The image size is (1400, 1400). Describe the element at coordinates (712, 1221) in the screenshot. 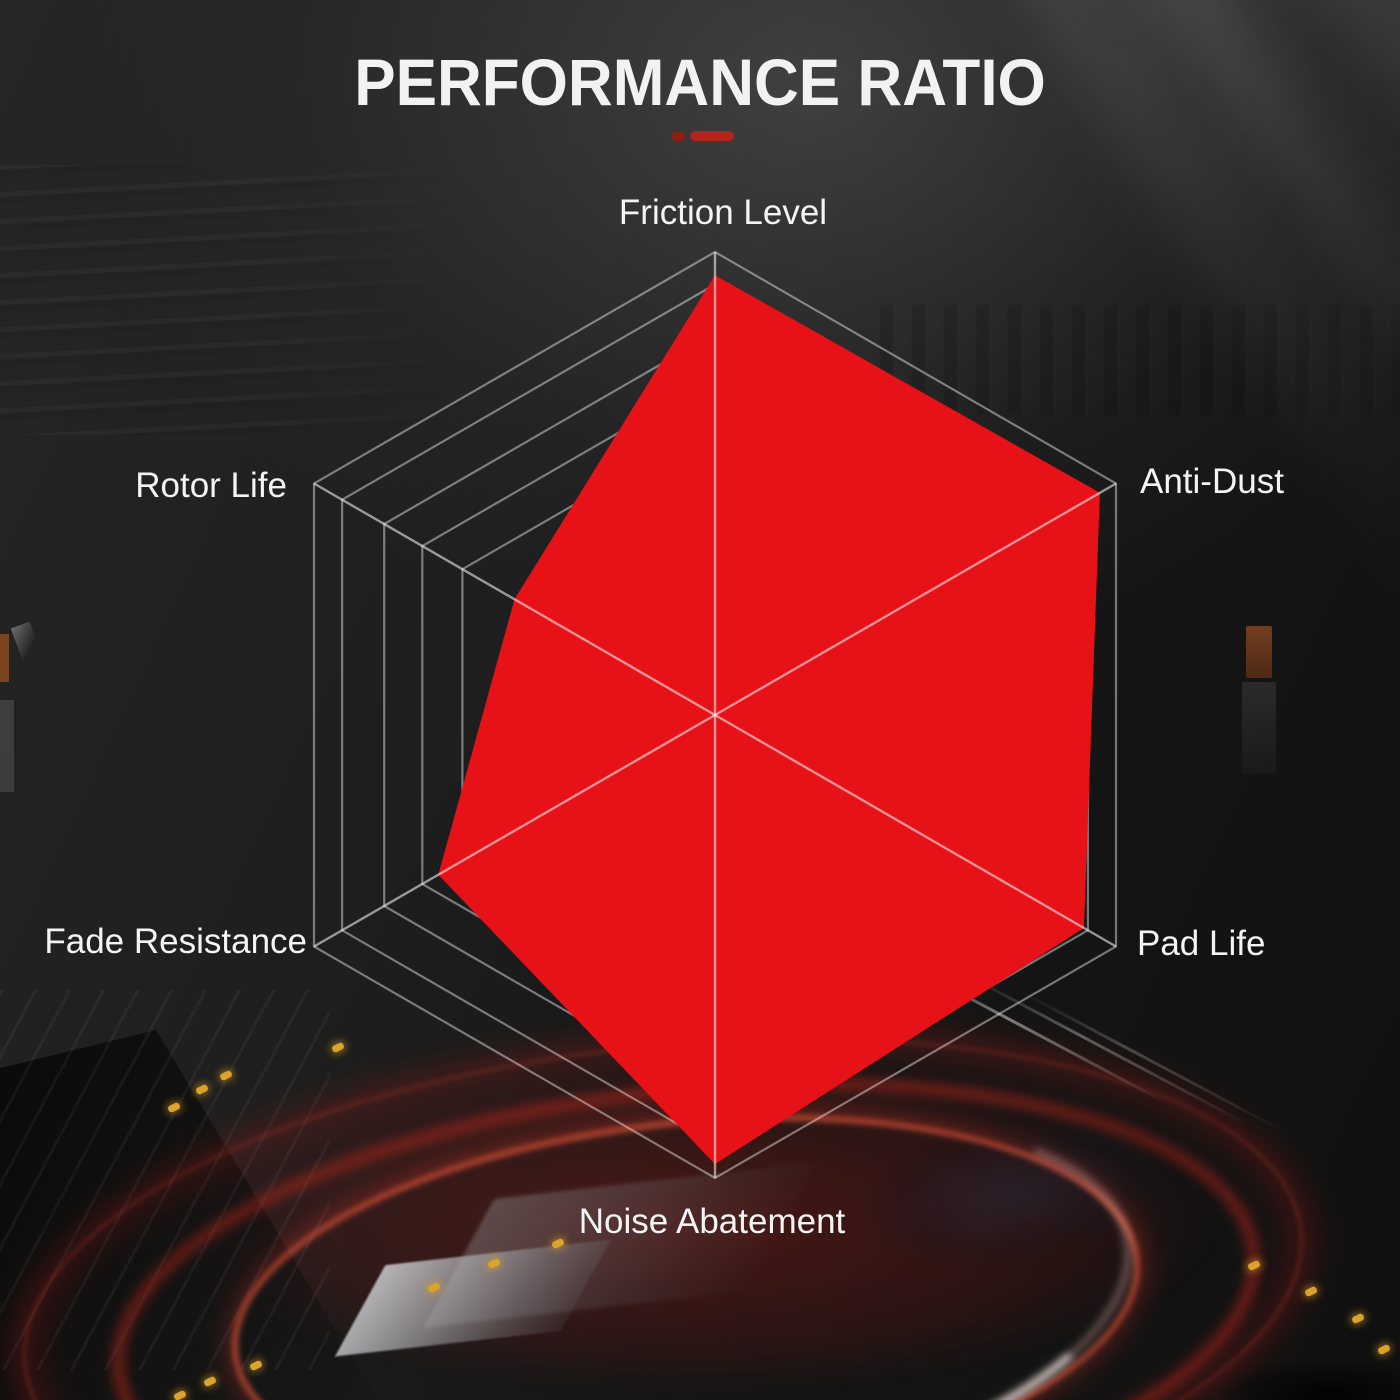

I see `axis-label-noise-abatement: Noise Abatement` at that location.